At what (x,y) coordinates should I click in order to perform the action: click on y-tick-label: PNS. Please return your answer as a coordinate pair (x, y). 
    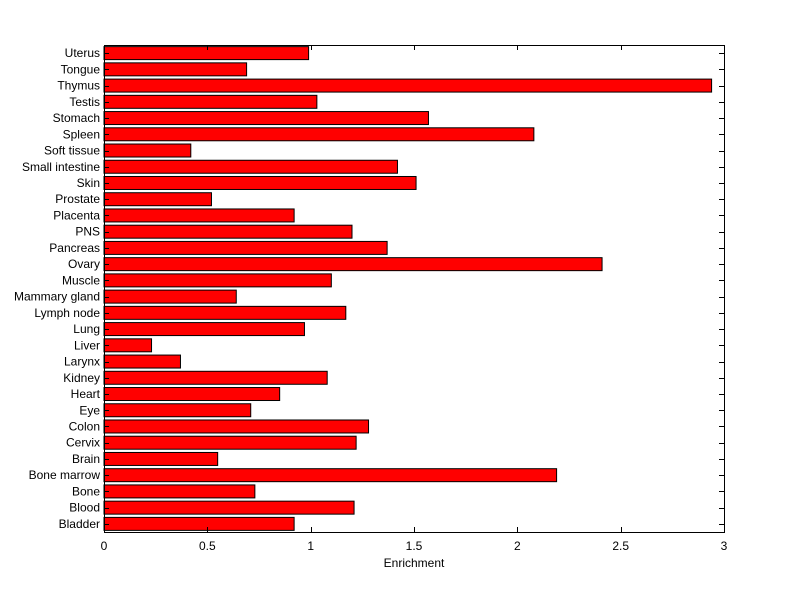
    Looking at the image, I should click on (87, 232).